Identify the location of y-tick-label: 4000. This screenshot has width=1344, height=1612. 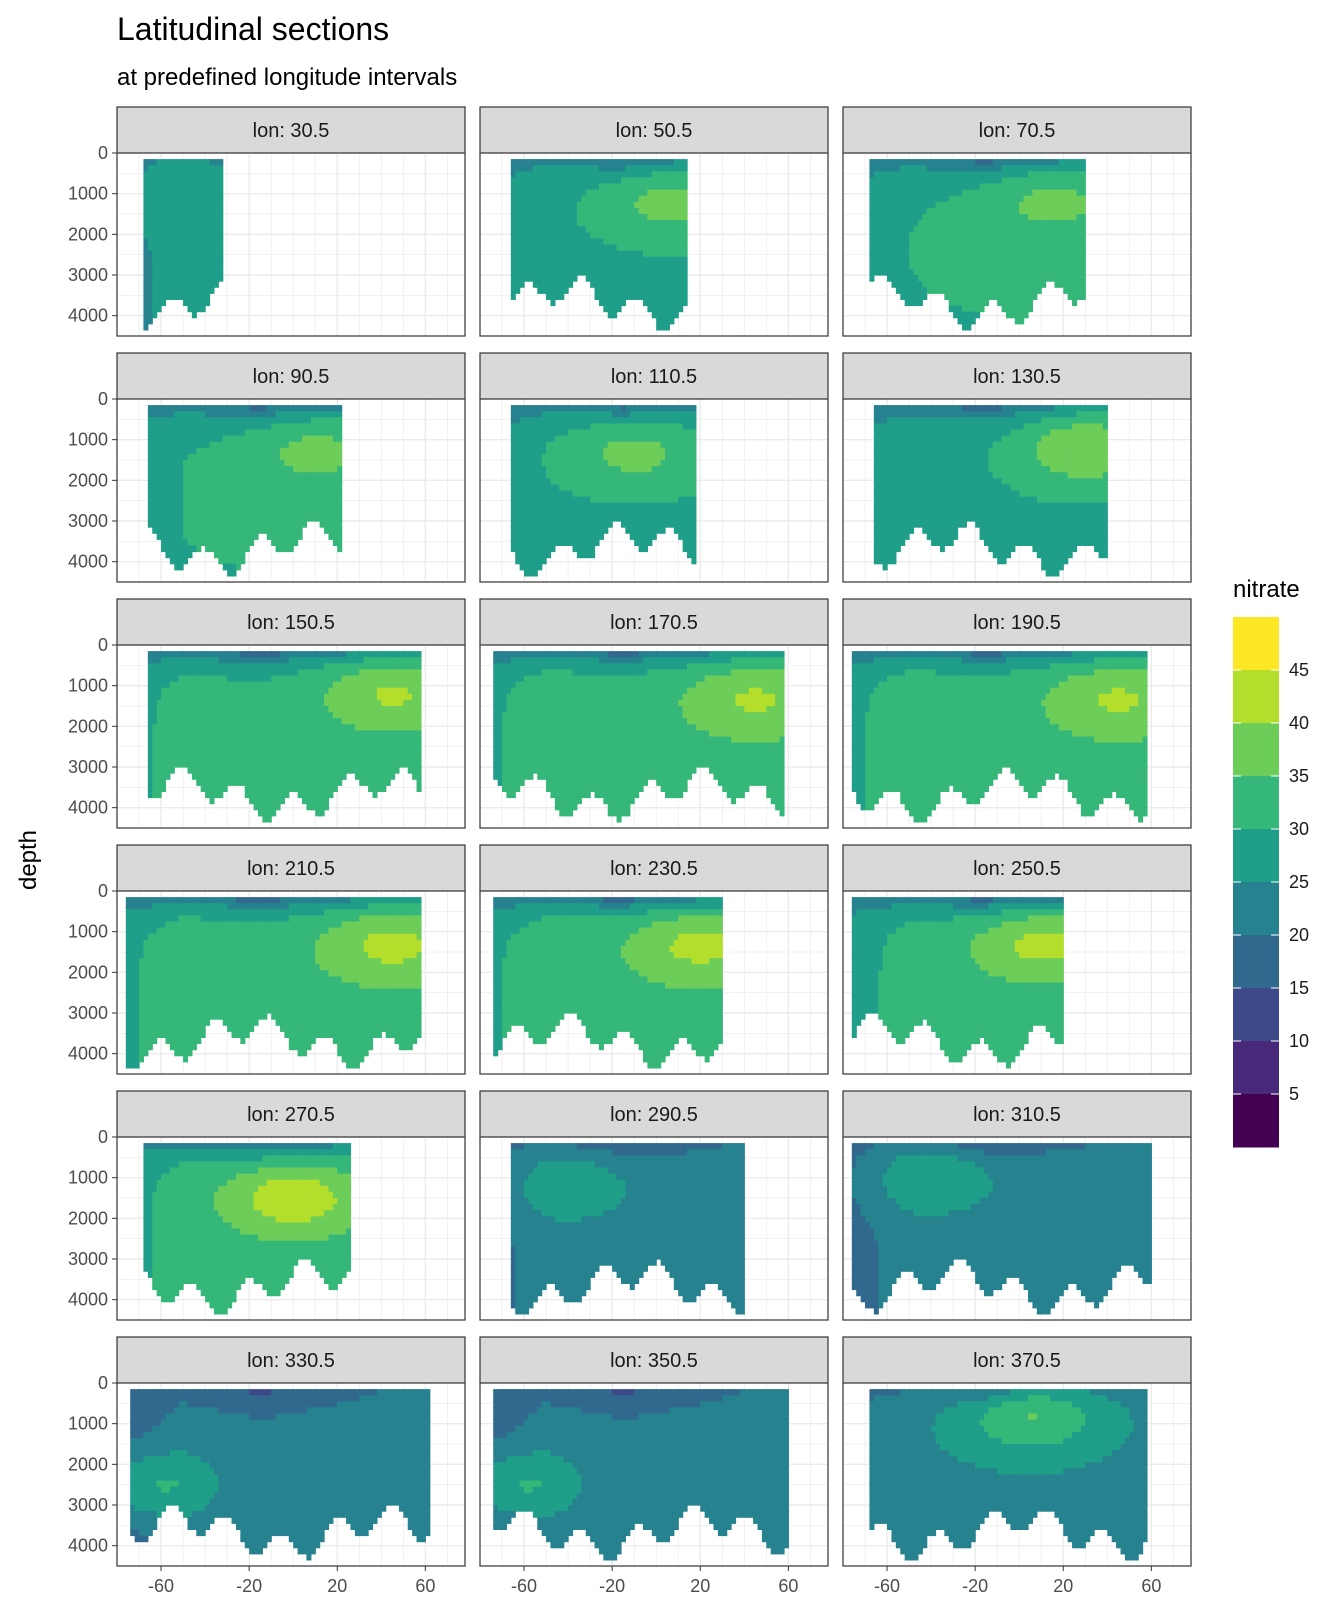
(88, 316).